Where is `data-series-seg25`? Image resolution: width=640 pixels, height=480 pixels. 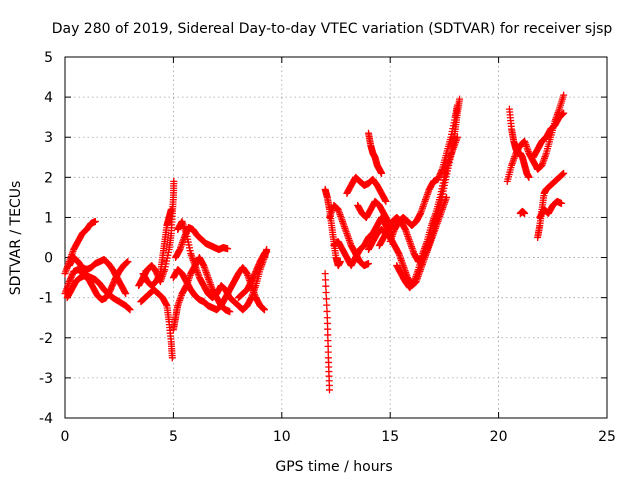
data-series-seg25 is located at coordinates (535, 138).